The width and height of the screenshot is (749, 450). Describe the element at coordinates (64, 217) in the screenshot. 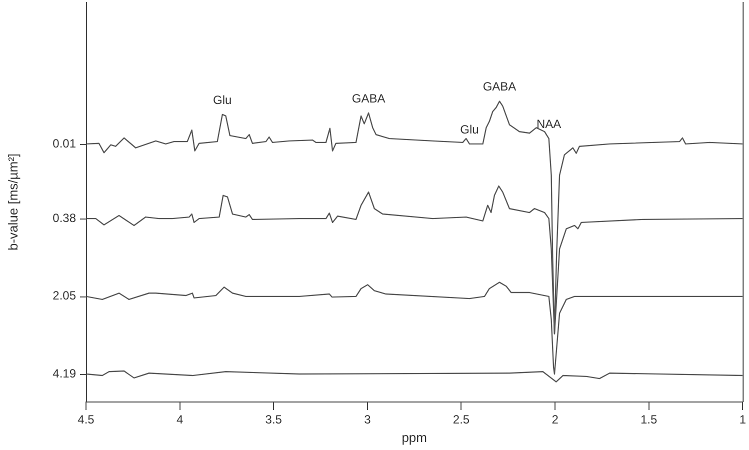

I see `series-label: 0.38` at that location.